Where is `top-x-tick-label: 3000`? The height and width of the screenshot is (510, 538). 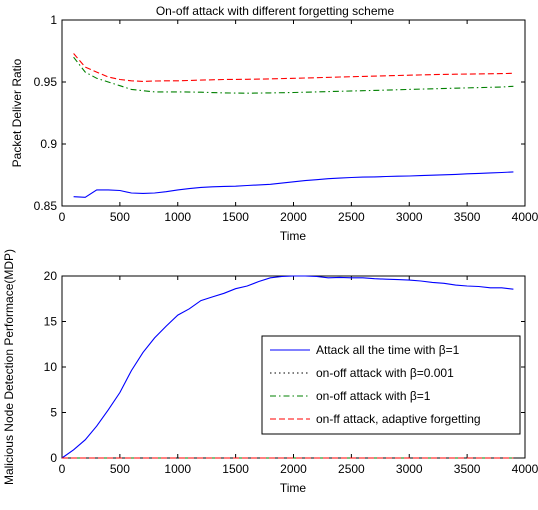
top-x-tick-label: 3000 is located at coordinates (409, 217).